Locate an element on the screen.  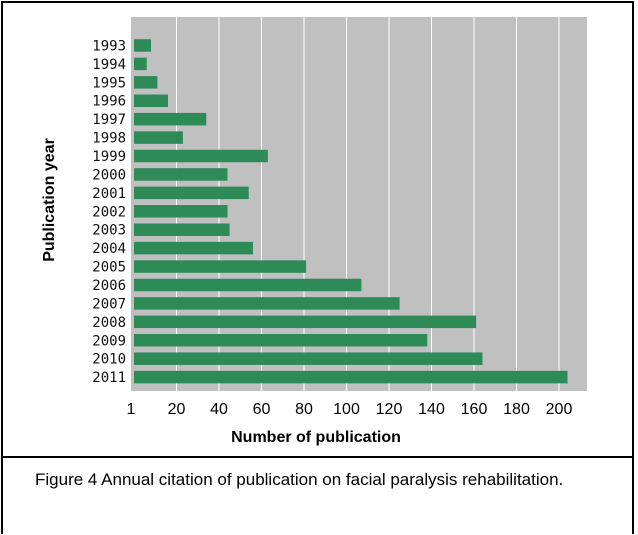
bar-1998 is located at coordinates (158, 137).